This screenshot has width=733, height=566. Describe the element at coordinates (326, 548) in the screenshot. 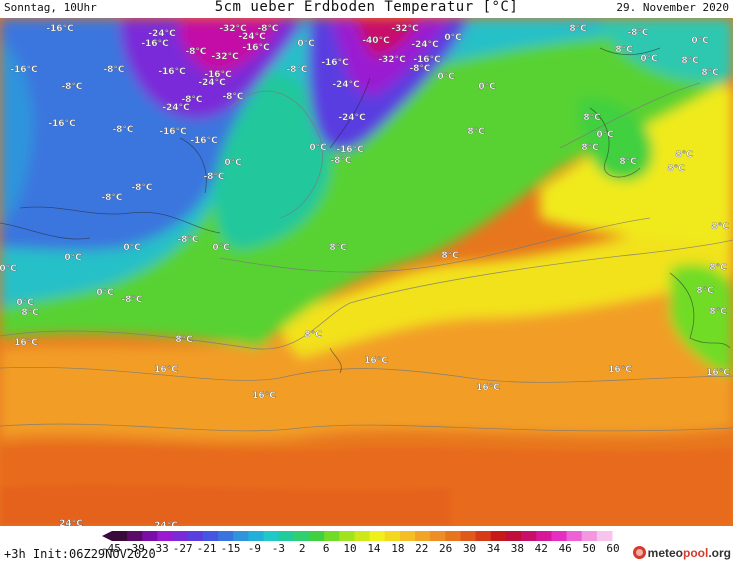

I see `legend-tick: 6` at that location.